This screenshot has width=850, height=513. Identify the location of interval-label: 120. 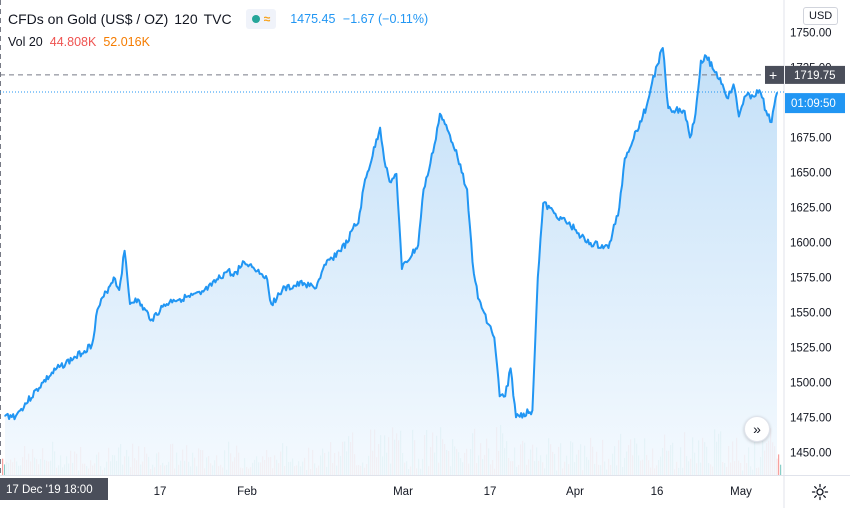
(186, 19).